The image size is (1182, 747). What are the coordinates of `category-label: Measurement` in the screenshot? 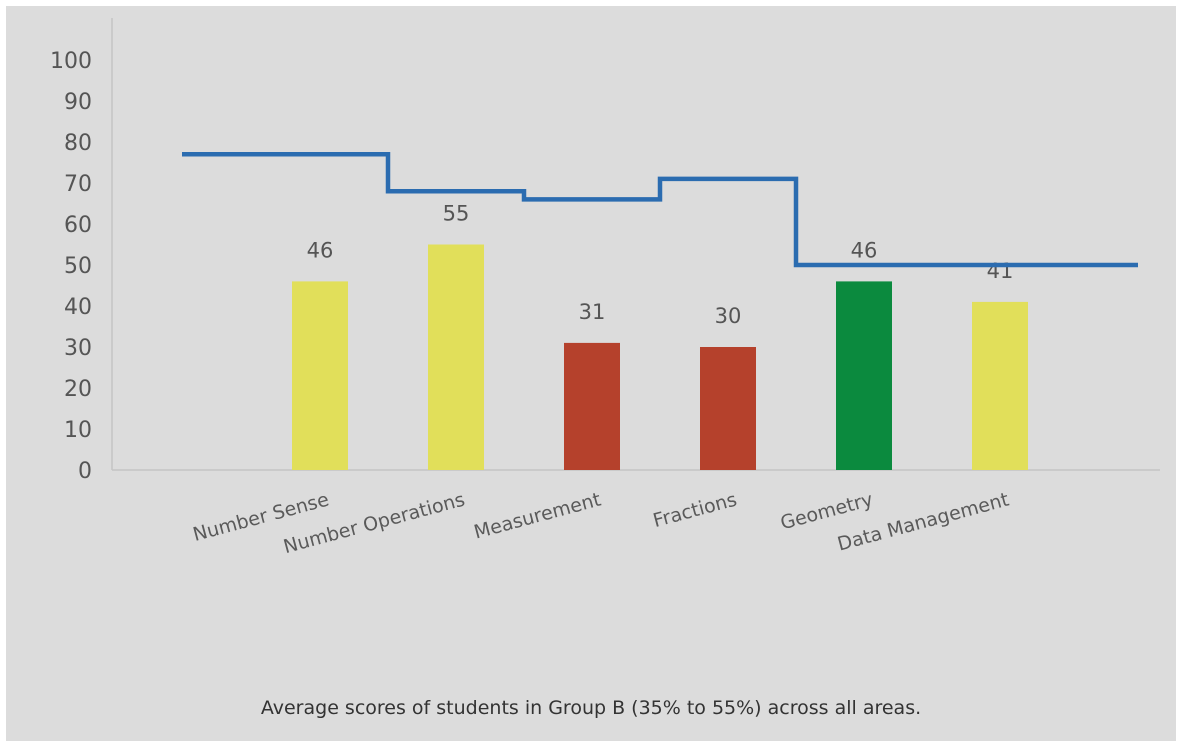 It's located at (538, 516).